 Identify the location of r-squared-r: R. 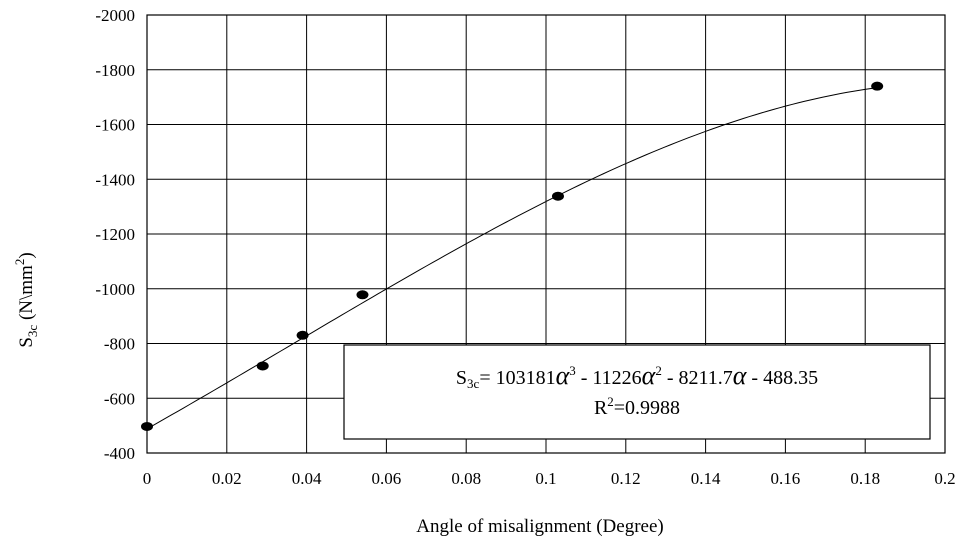
(601, 408).